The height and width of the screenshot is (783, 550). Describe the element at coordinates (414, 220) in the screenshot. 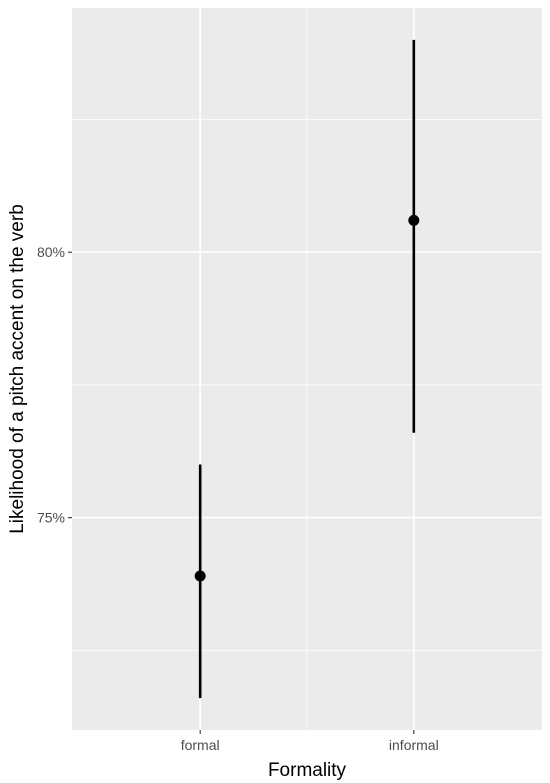

I see `point-informal` at that location.